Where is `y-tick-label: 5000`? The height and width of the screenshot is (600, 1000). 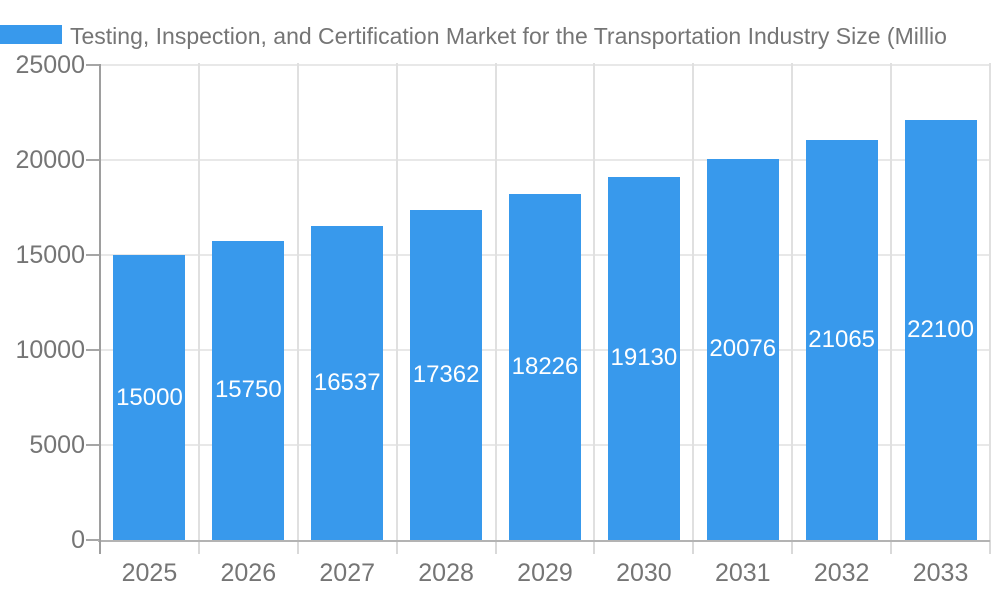 y-tick-label: 5000 is located at coordinates (57, 445).